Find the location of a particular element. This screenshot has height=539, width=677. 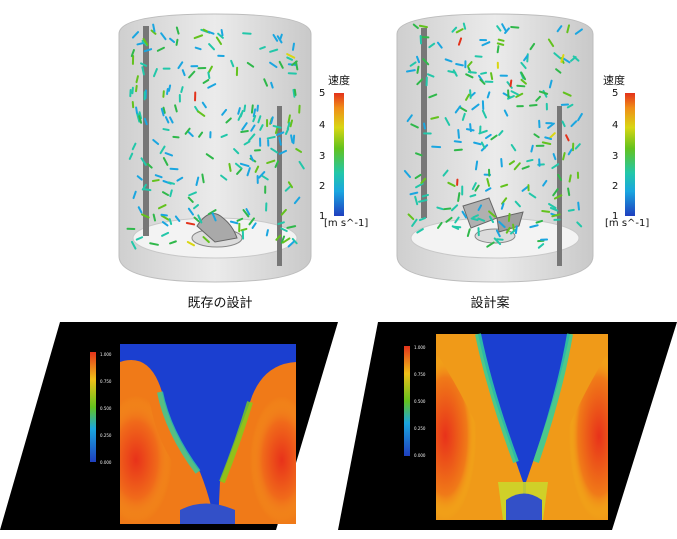

colorbar-tick: 1 is located at coordinates (615, 216).